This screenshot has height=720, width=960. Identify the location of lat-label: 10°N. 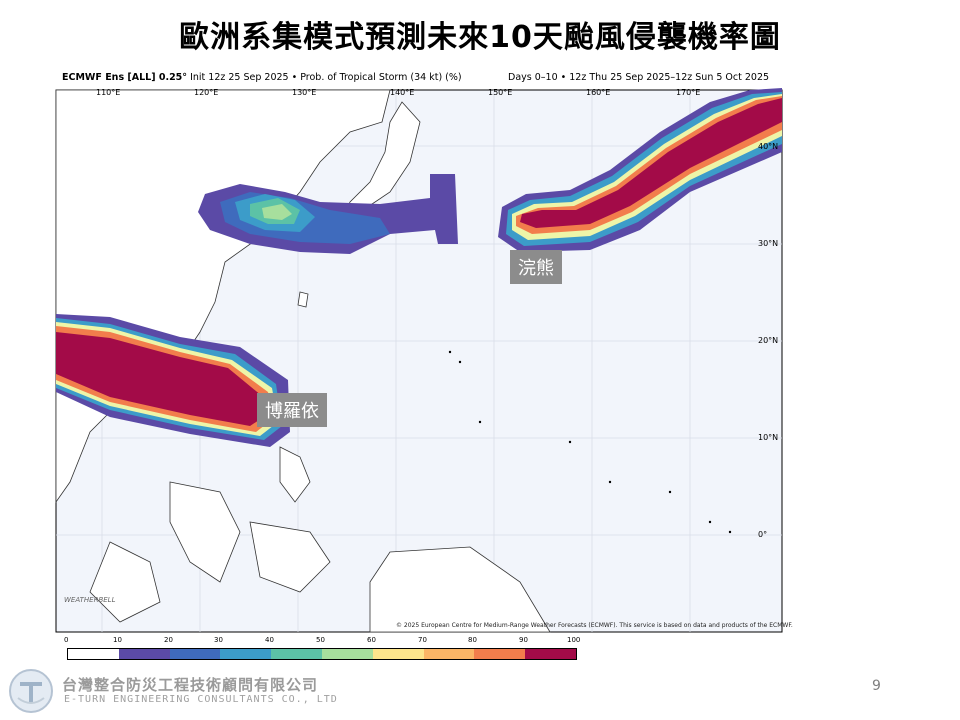
(768, 437).